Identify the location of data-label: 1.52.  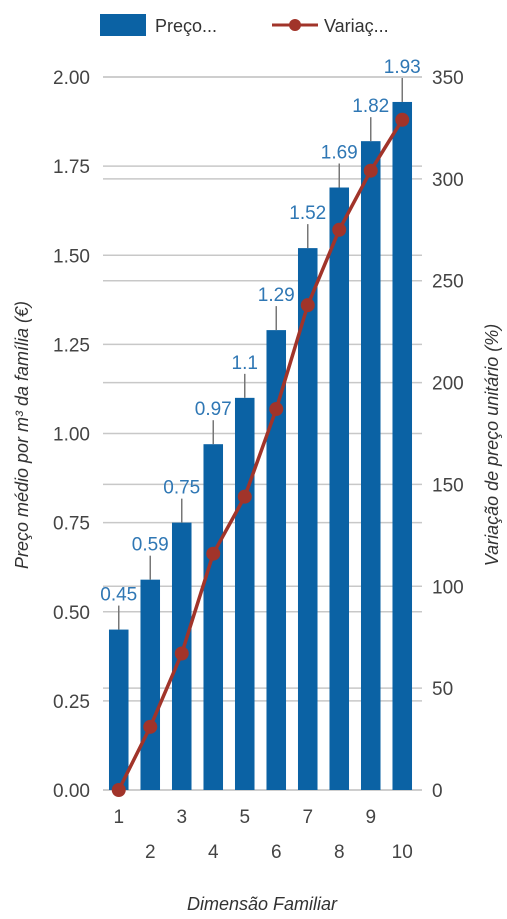
(307, 213).